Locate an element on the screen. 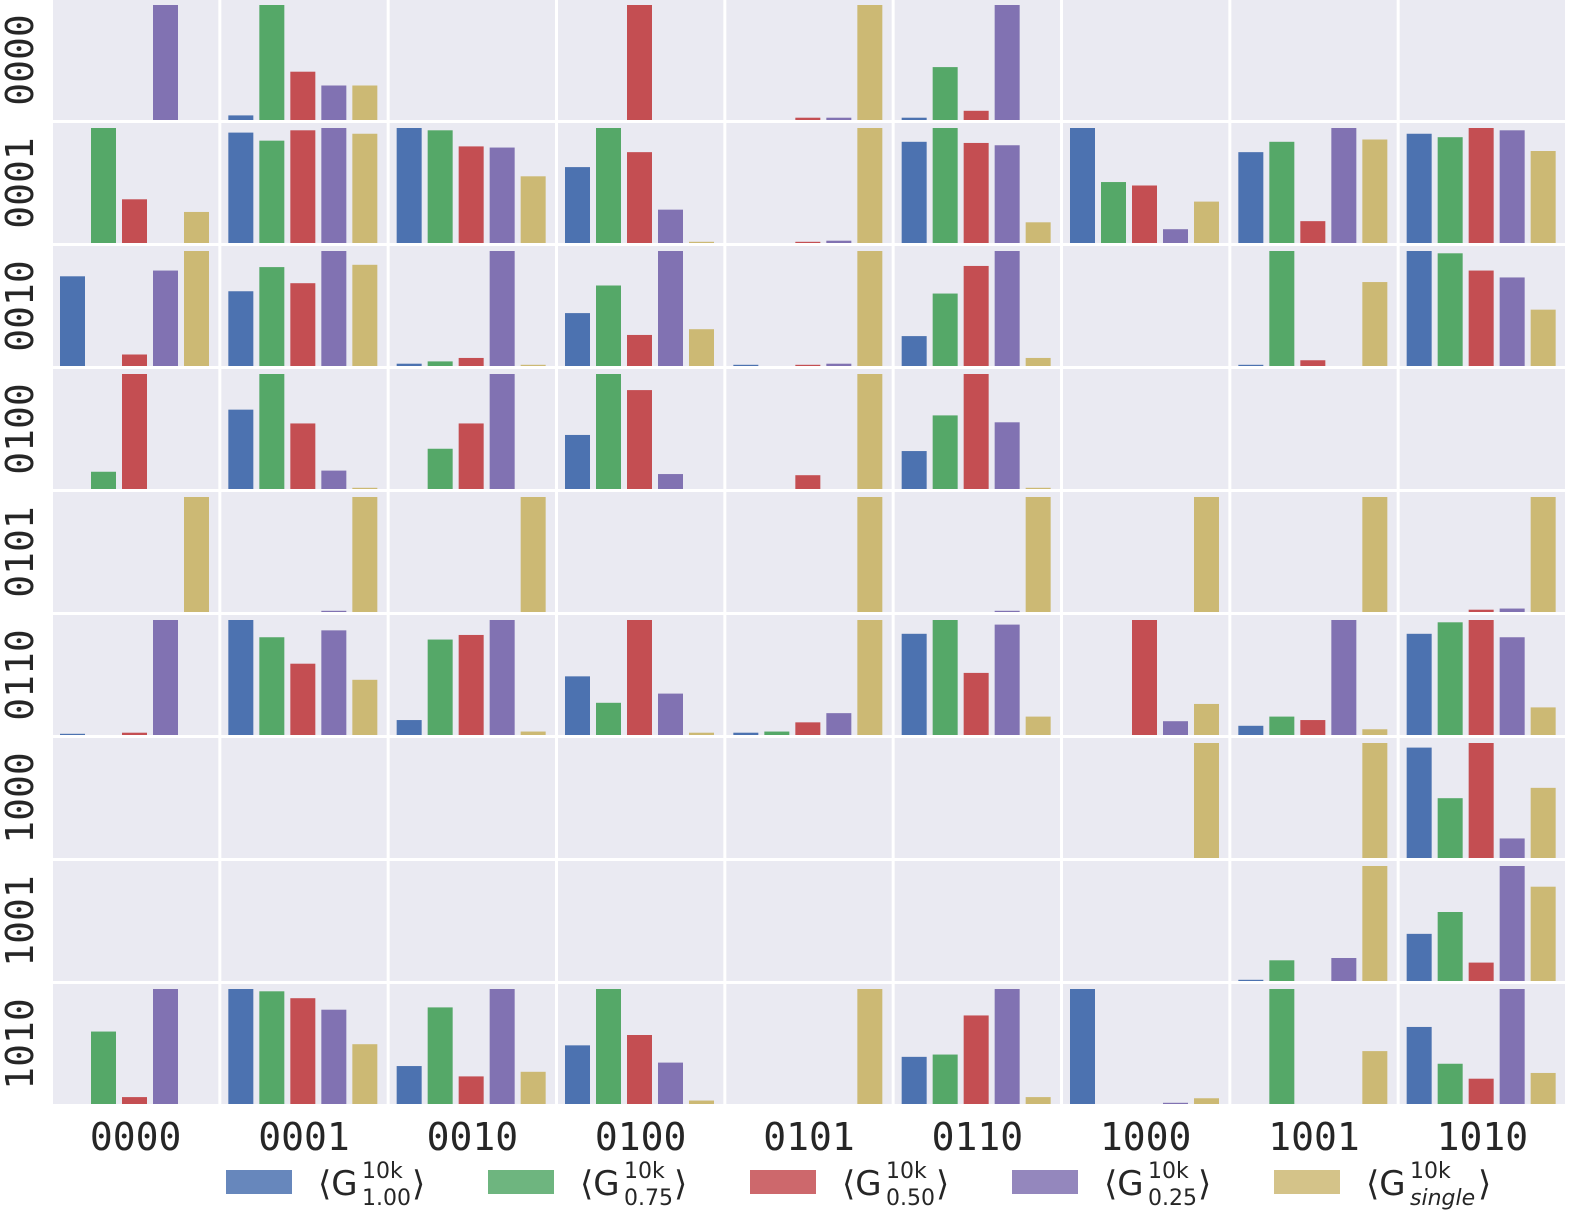 This screenshot has height=1232, width=1579. row-label: 1001 is located at coordinates (21, 921).